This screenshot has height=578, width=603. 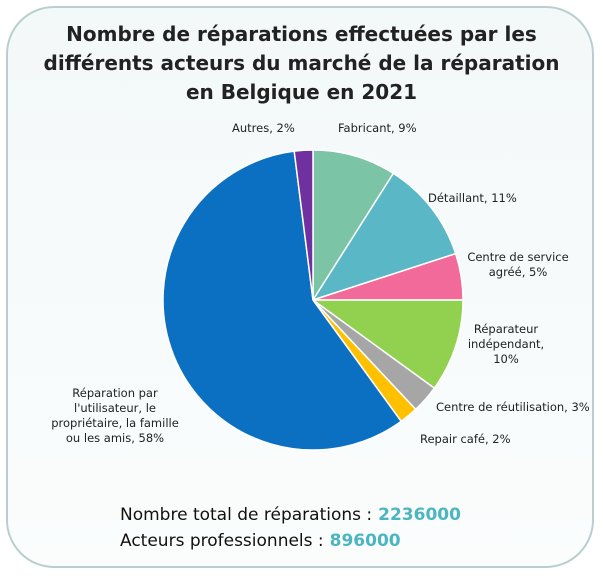 I want to click on footer-value: 2236000, so click(x=419, y=515).